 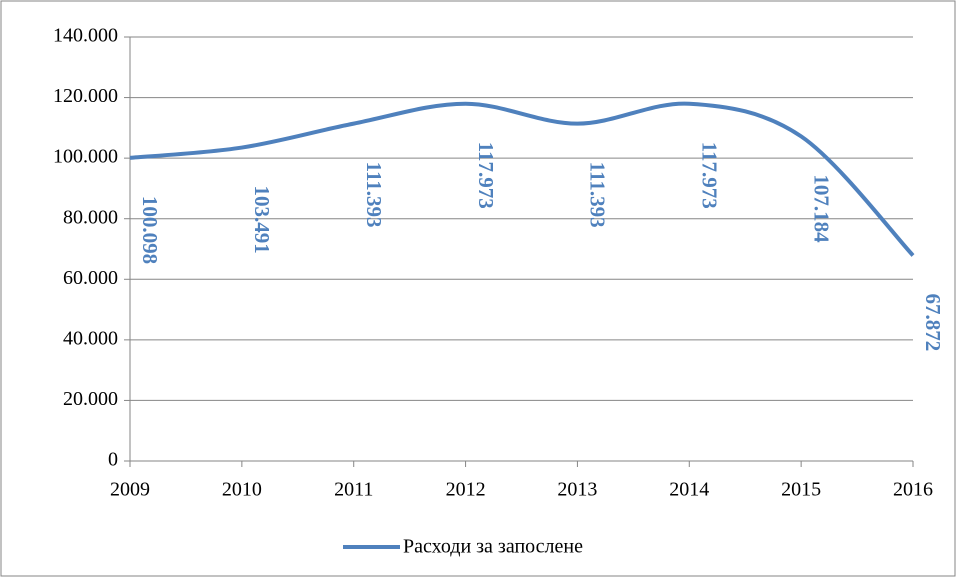 What do you see at coordinates (689, 490) in the screenshot?
I see `x-tick-label: 2014` at bounding box center [689, 490].